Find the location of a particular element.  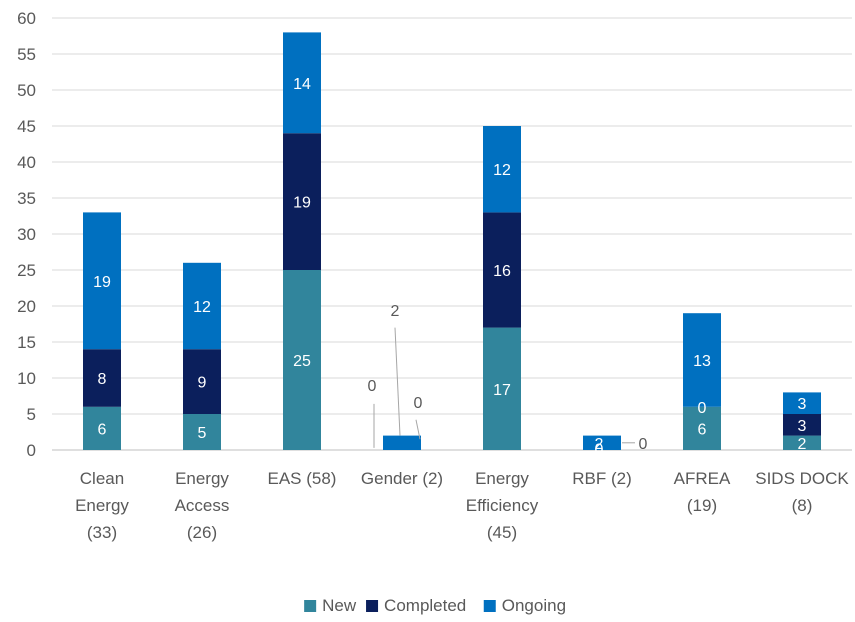

data-label-completed-7: 3 is located at coordinates (802, 426).